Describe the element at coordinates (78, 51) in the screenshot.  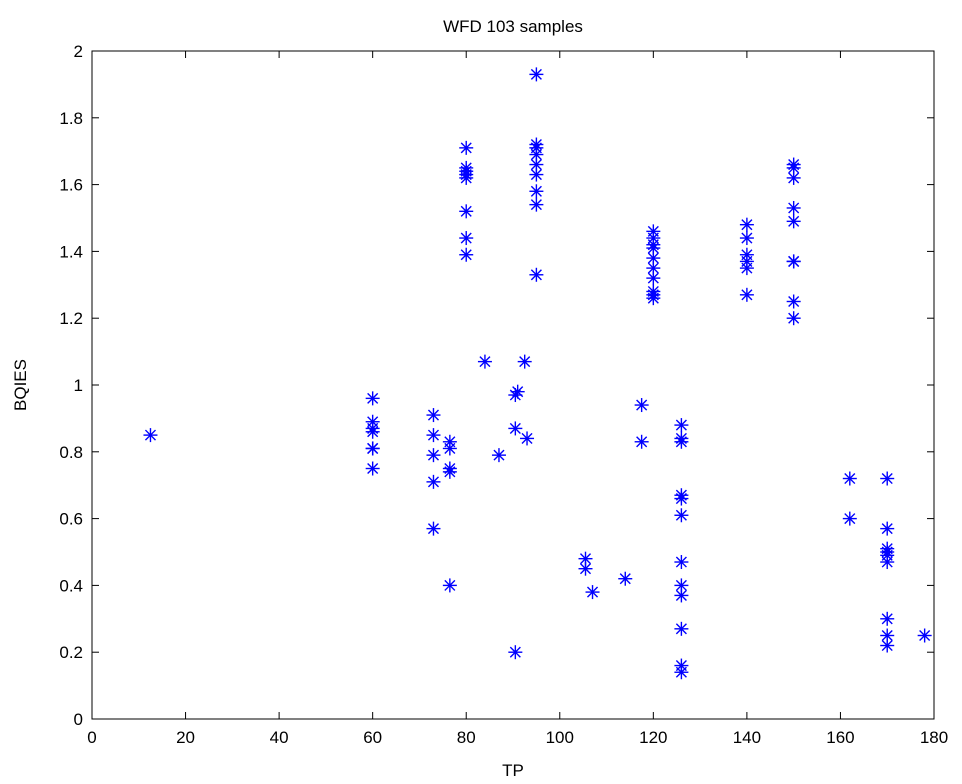
I see `y-tick-label: 2` at that location.